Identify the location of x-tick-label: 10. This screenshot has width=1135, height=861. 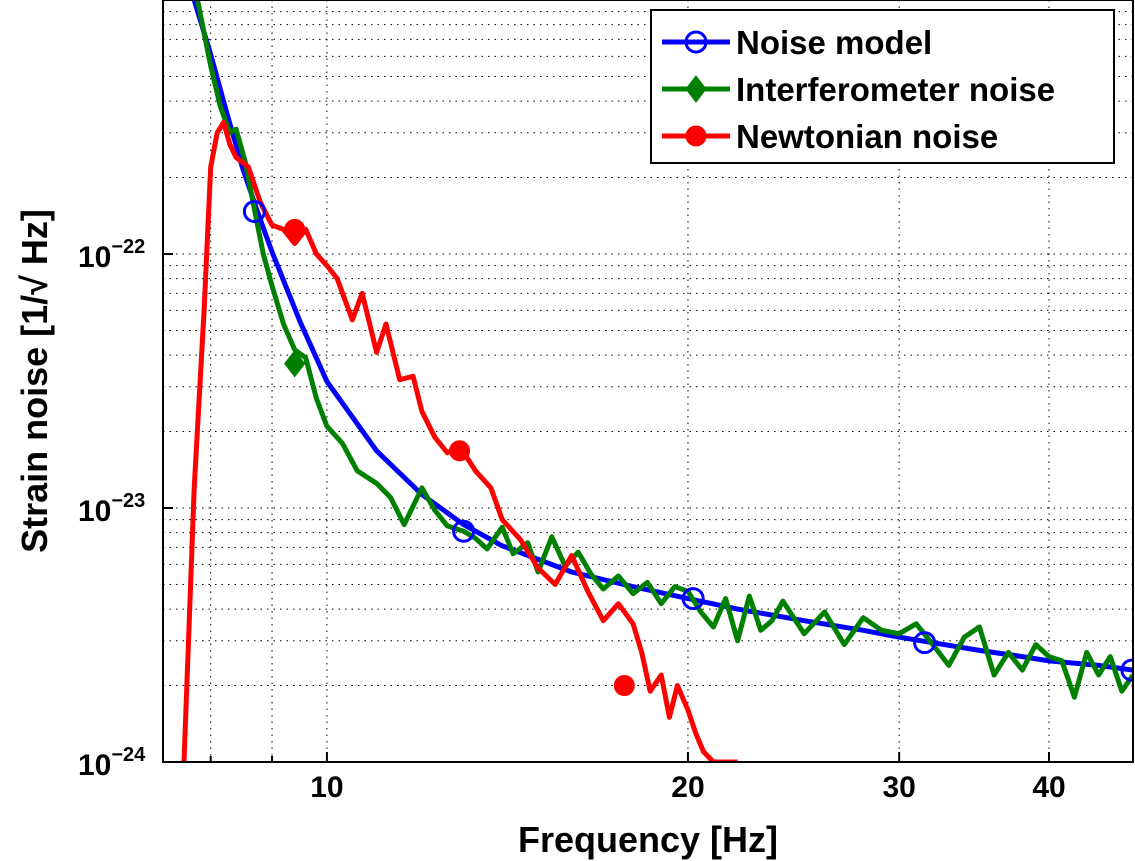
(326, 787).